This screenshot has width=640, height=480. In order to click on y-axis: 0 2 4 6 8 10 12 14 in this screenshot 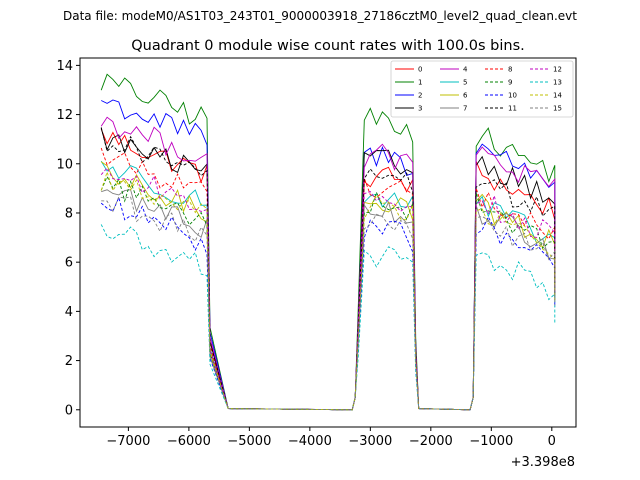, I will do `click(68, 238)`.